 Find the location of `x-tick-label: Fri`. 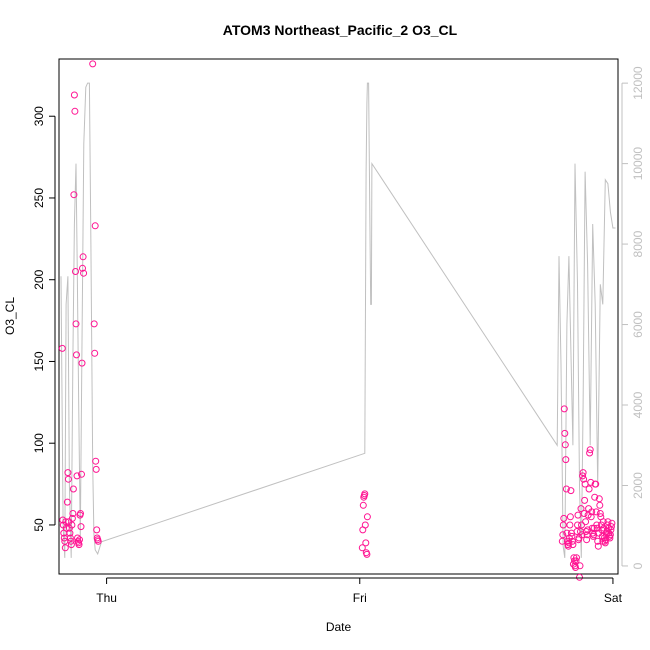

x-tick-label: Fri is located at coordinates (360, 598).